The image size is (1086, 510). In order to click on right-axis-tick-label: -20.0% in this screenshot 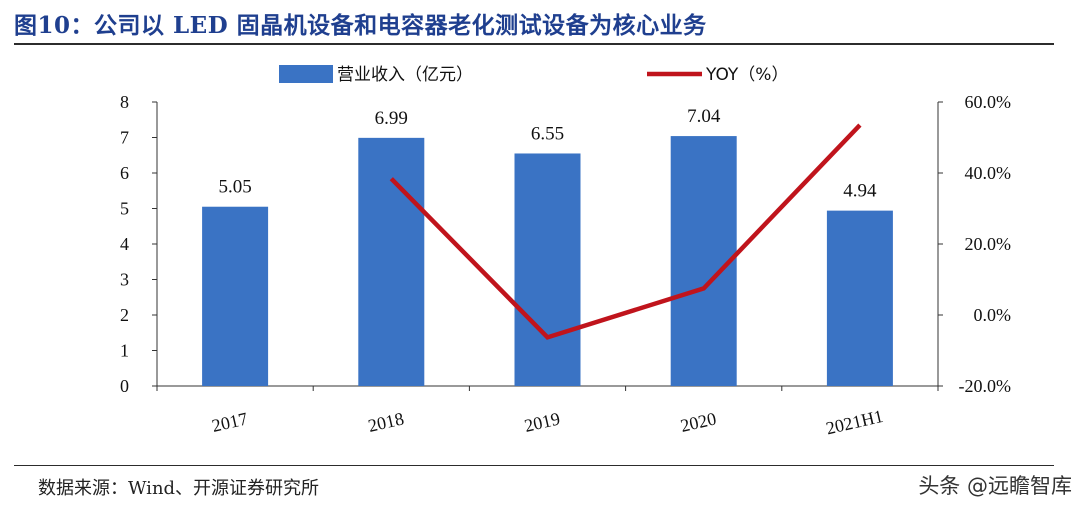, I will do `click(985, 386)`.